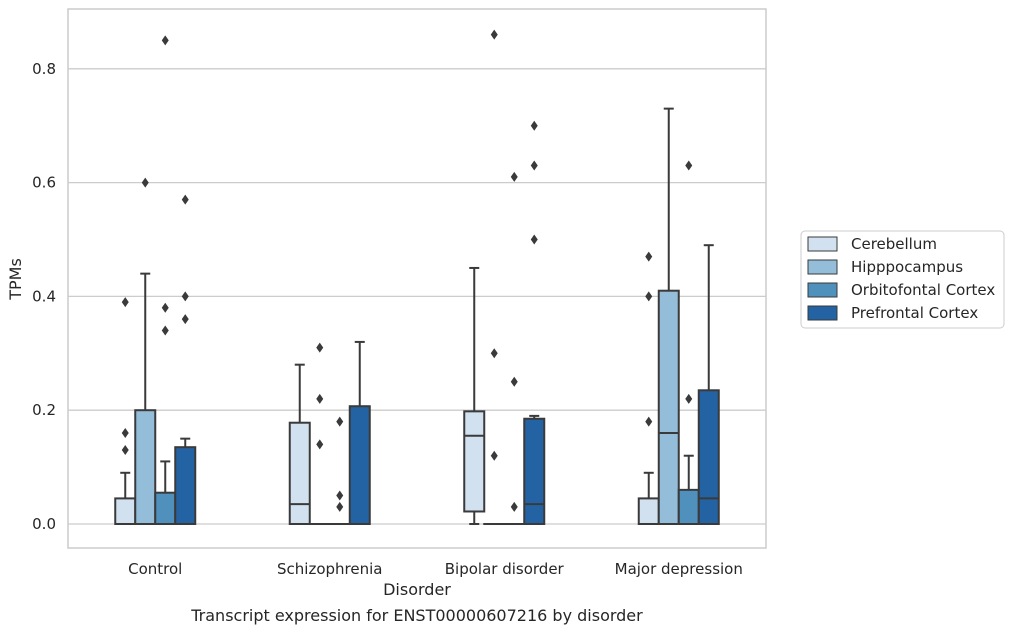  What do you see at coordinates (15, 279) in the screenshot?
I see `y-axis-title: TPMs` at bounding box center [15, 279].